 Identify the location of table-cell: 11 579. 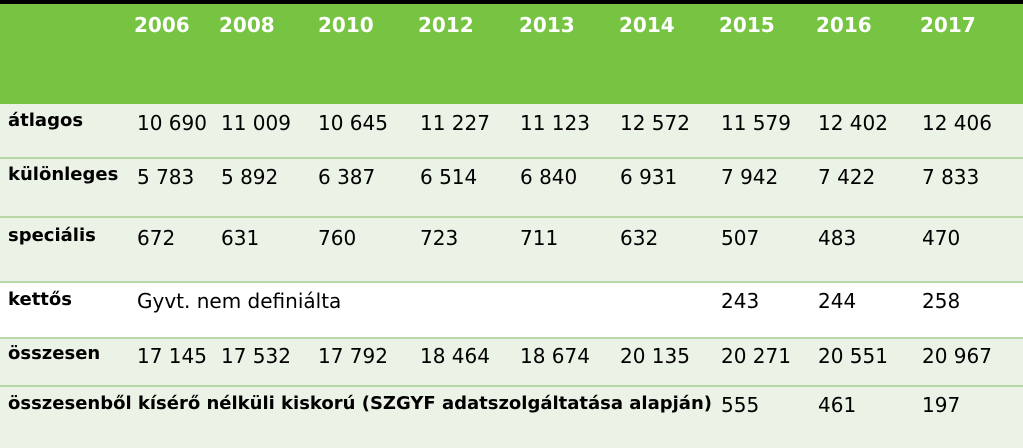
(756, 123).